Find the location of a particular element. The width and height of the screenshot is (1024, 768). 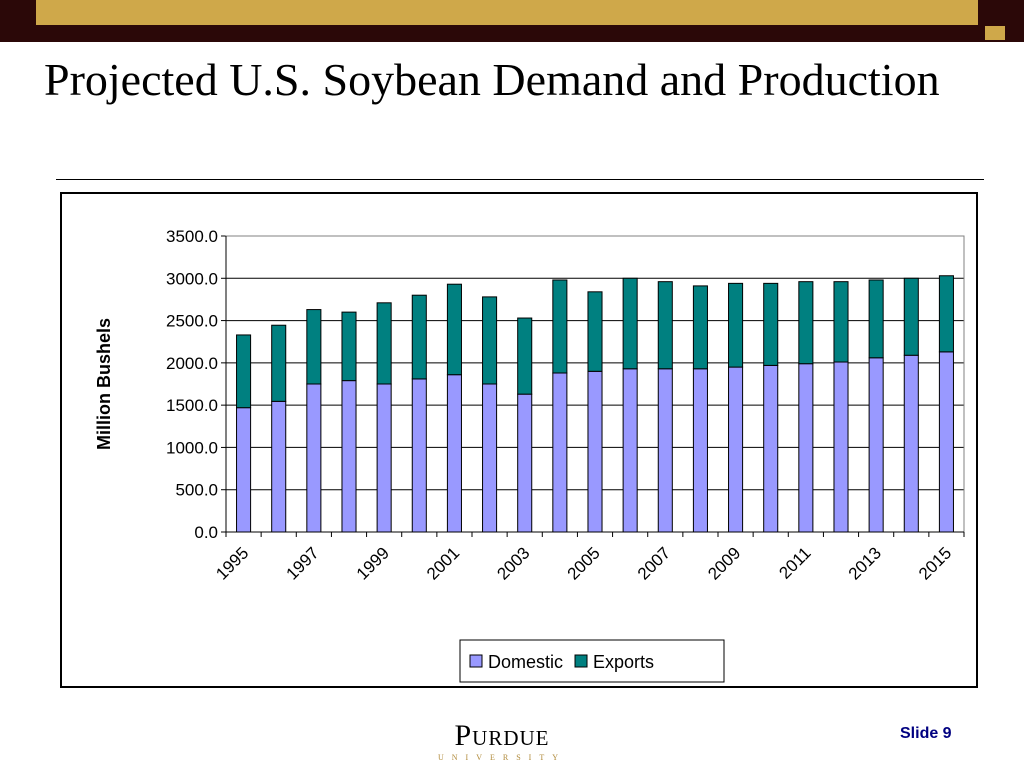

header-gold-square is located at coordinates (995, 33).